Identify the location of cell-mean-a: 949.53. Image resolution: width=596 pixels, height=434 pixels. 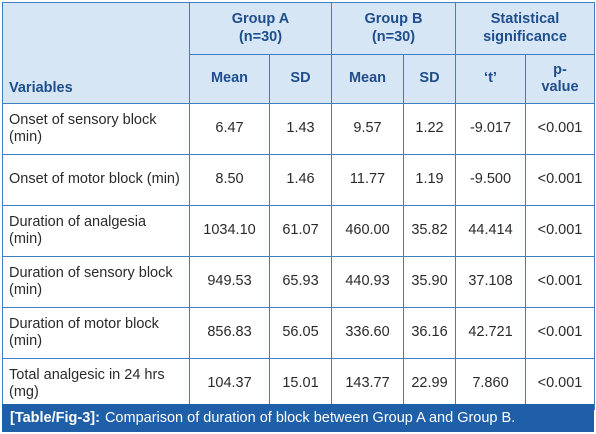
(229, 282).